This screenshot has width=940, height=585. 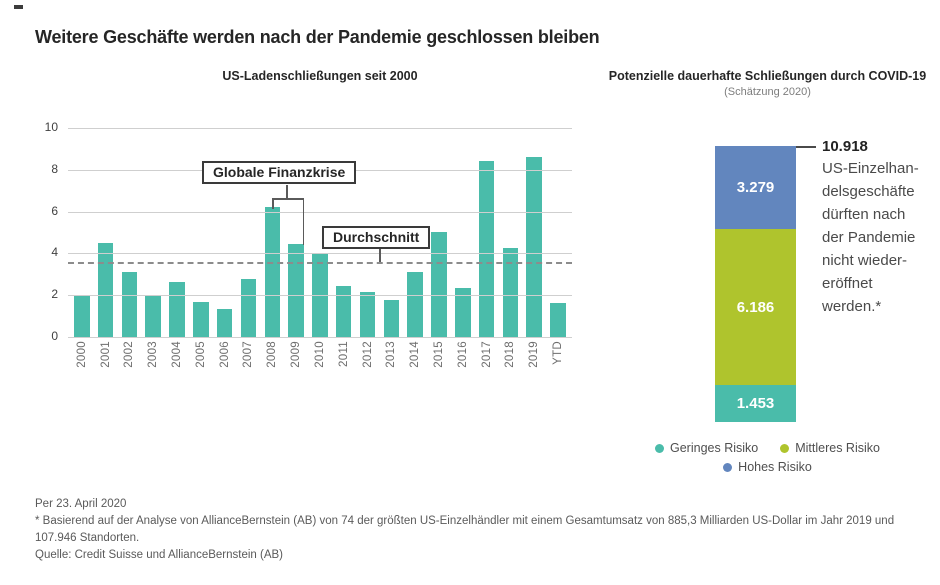 I want to click on bar-YTD, so click(x=558, y=319).